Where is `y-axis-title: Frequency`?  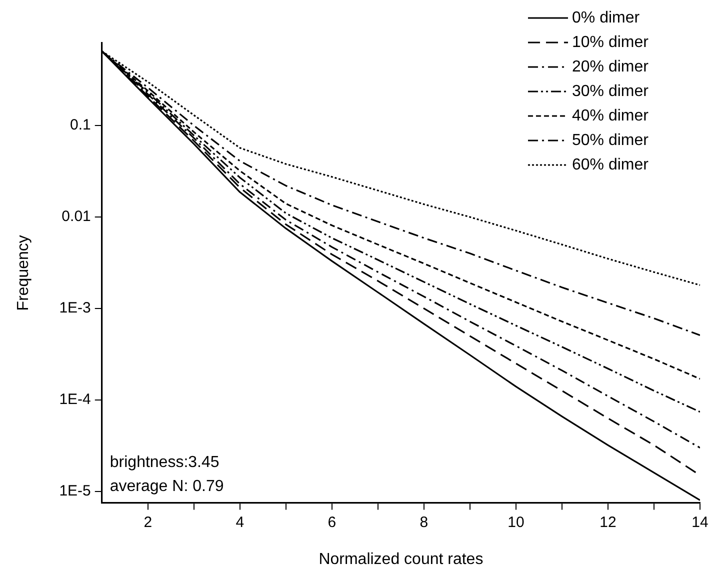 y-axis-title: Frequency is located at coordinates (23, 273).